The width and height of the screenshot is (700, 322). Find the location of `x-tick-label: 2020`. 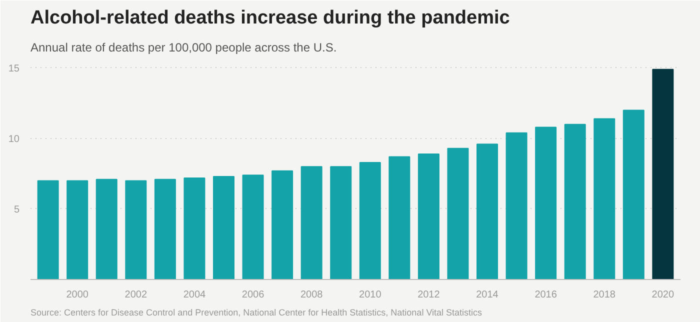

x-tick-label: 2020 is located at coordinates (663, 295).